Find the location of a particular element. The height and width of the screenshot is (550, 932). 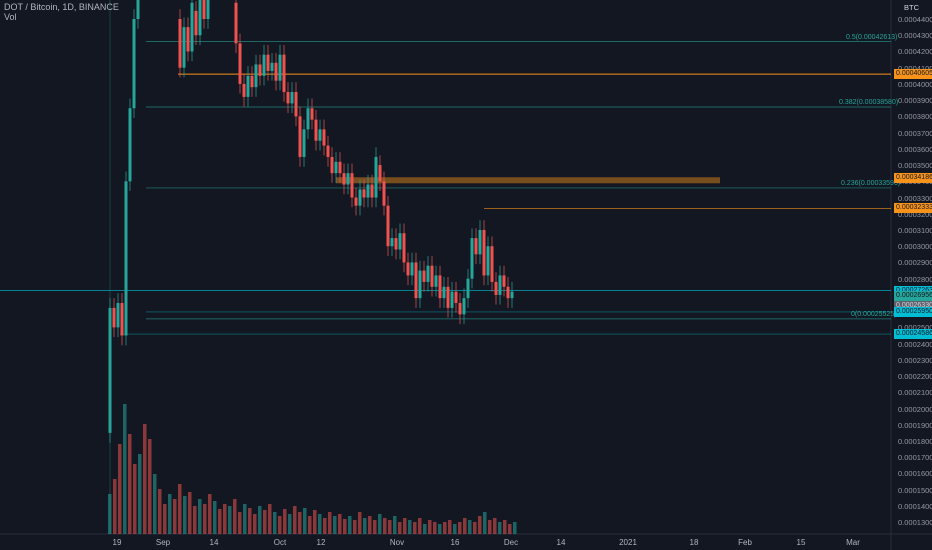

date-tick-label: 2021 is located at coordinates (628, 542).